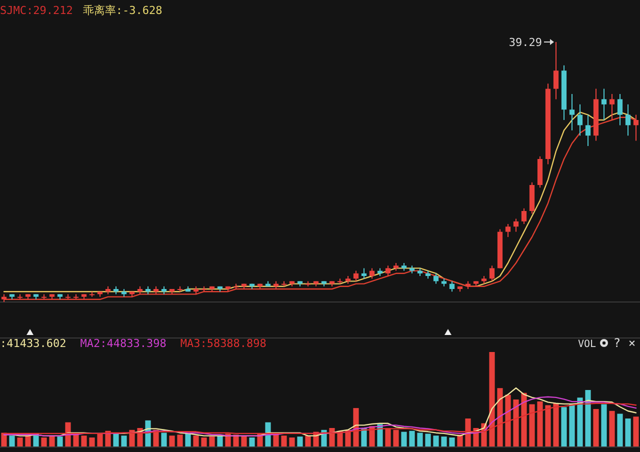 The height and width of the screenshot is (452, 640). I want to click on text: 乖离率:-3.628, so click(122, 10).